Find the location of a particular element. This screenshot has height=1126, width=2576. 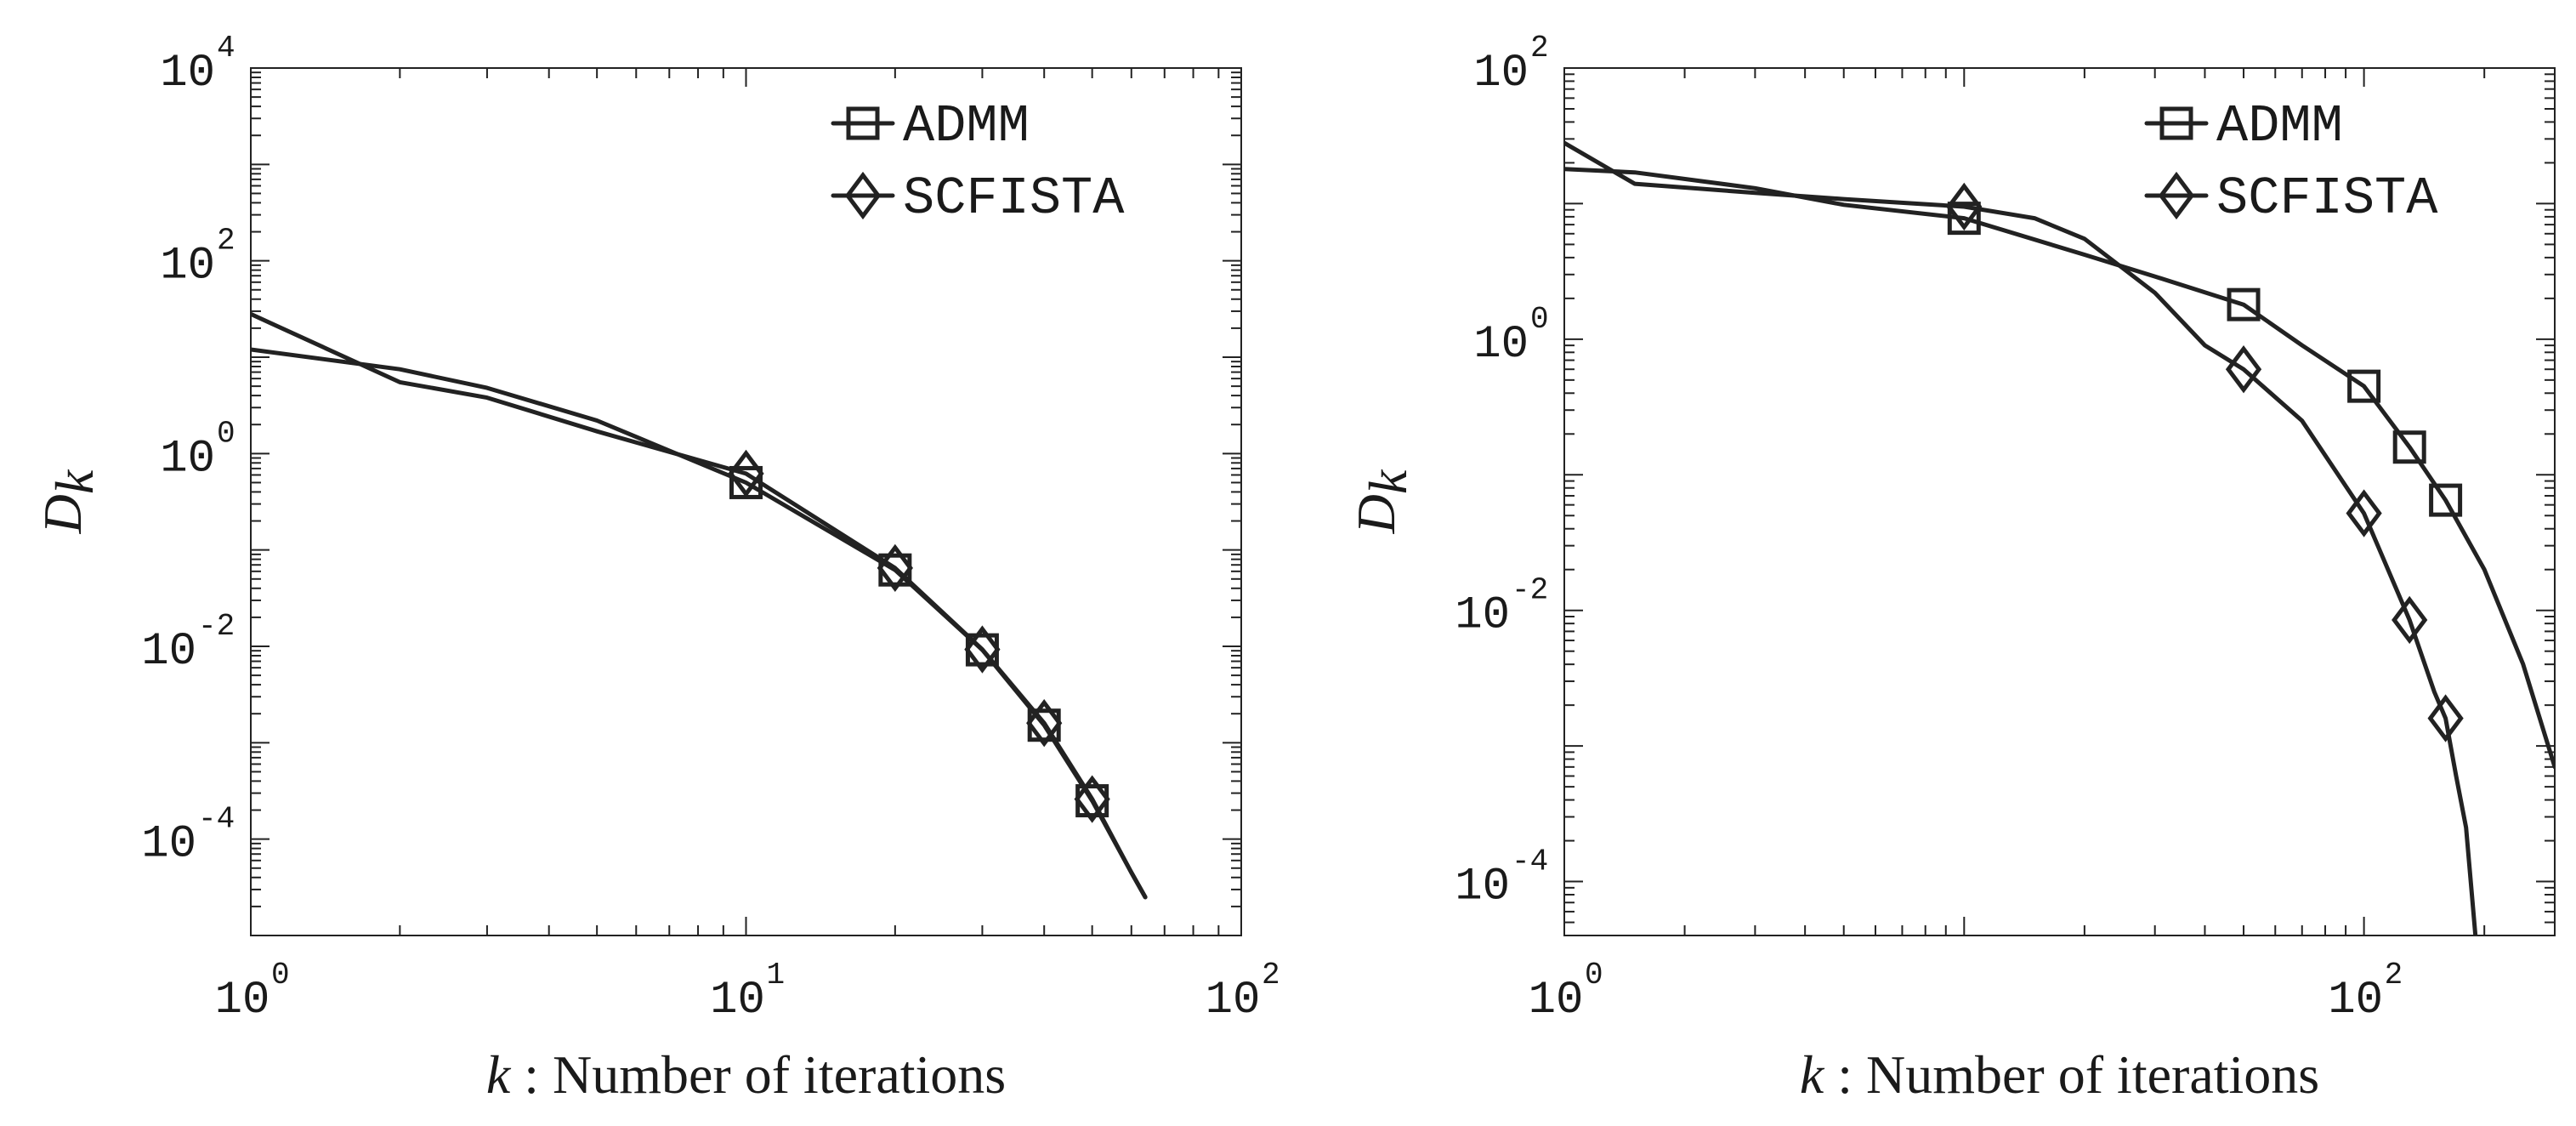

x-tick-label-exponent: 1 is located at coordinates (777, 975).